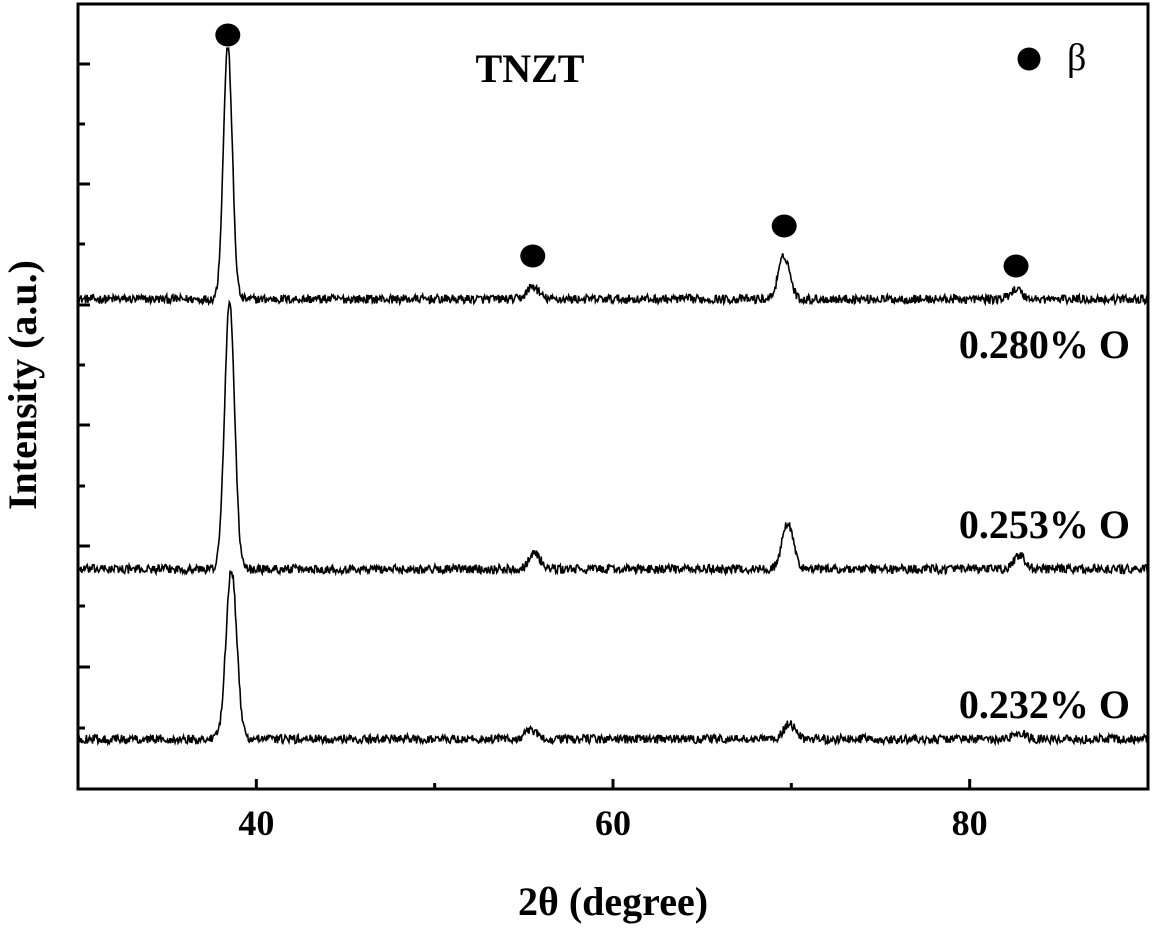 This screenshot has width=1154, height=929. Describe the element at coordinates (613, 823) in the screenshot. I see `x-tick-label-60: 60` at that location.